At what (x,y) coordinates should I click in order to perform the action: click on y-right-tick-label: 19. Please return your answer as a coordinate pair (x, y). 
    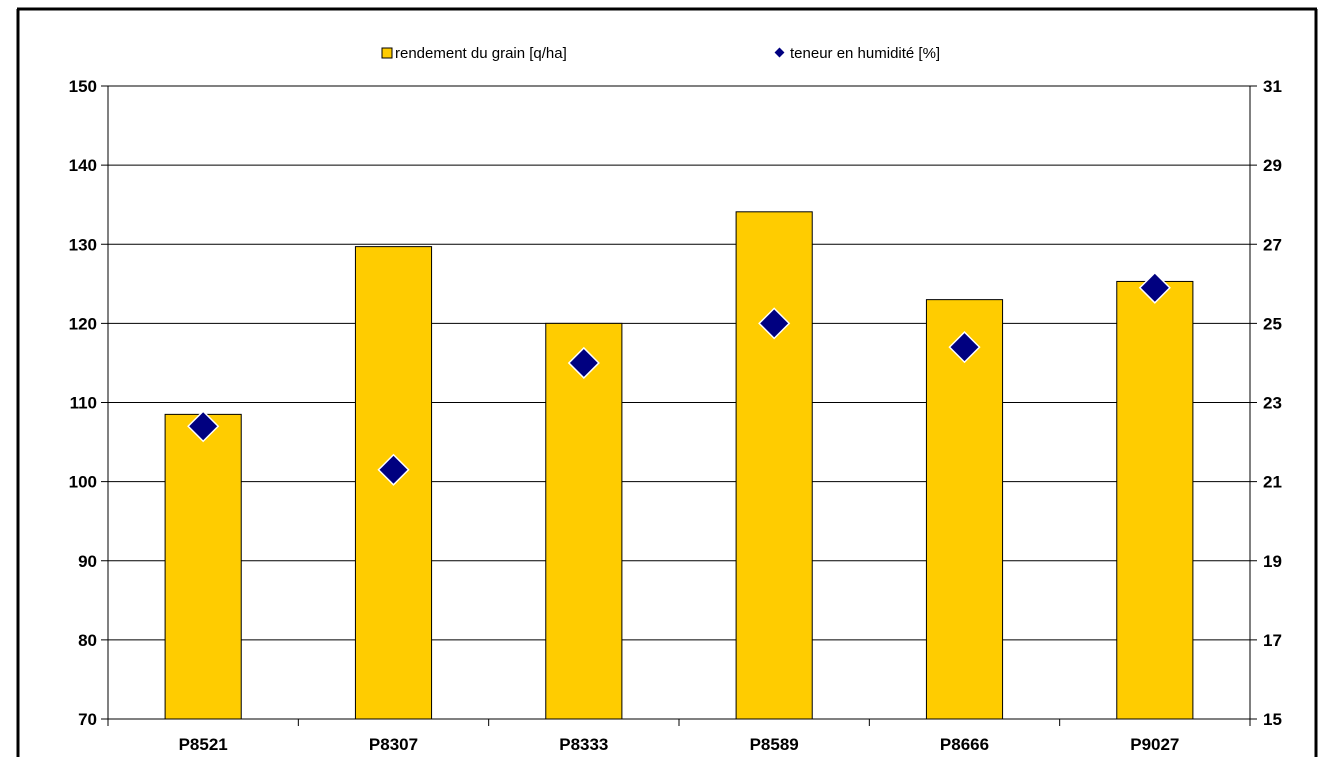
    Looking at the image, I should click on (1272, 561).